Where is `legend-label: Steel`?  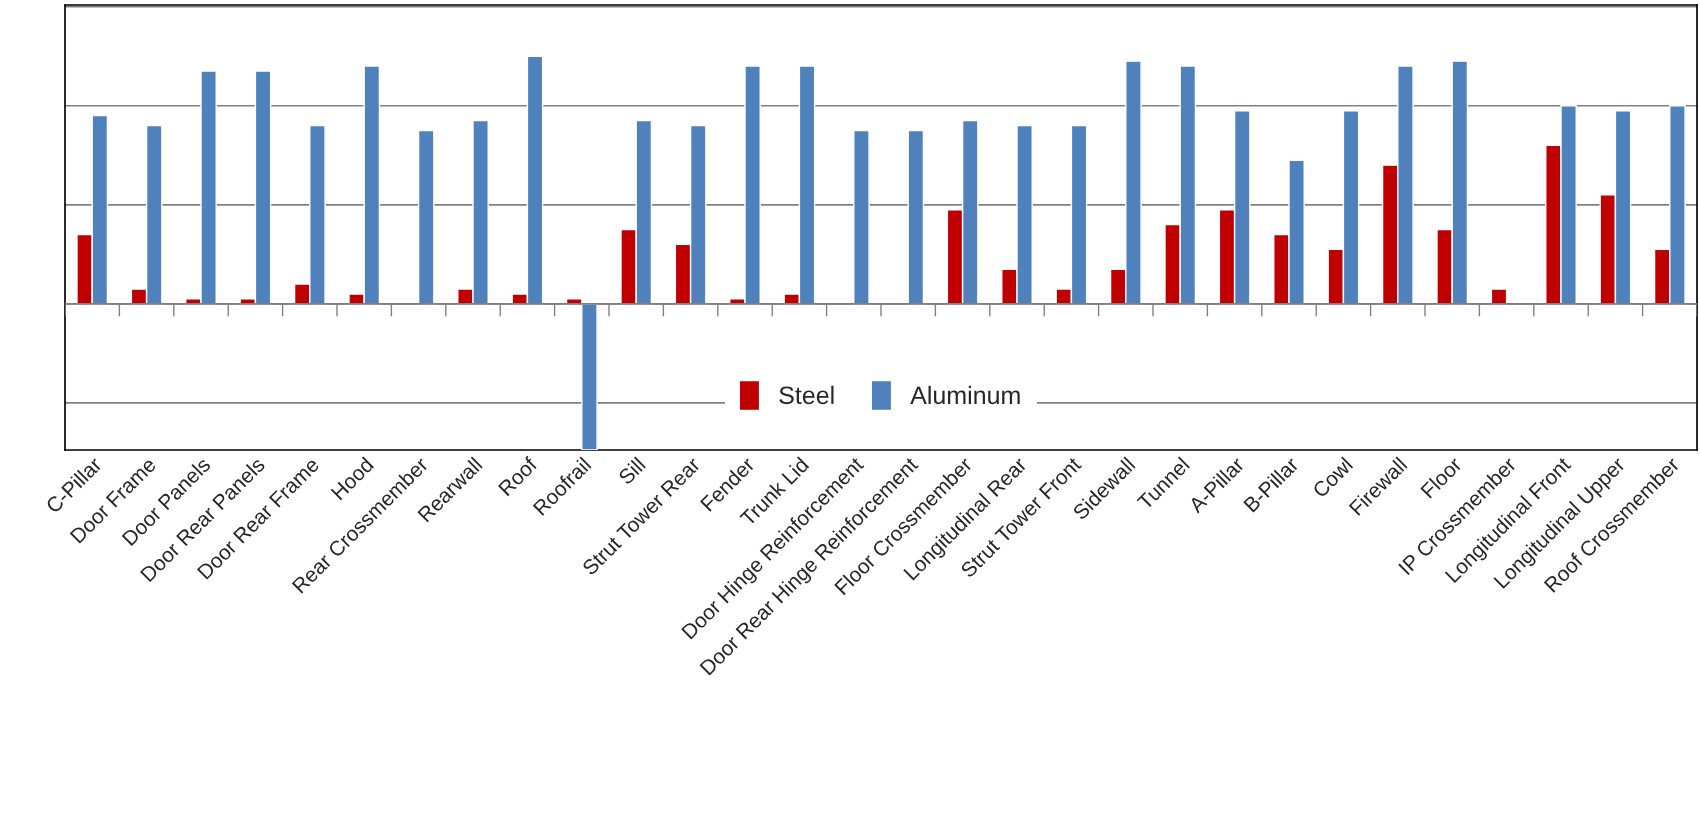
legend-label: Steel is located at coordinates (806, 395).